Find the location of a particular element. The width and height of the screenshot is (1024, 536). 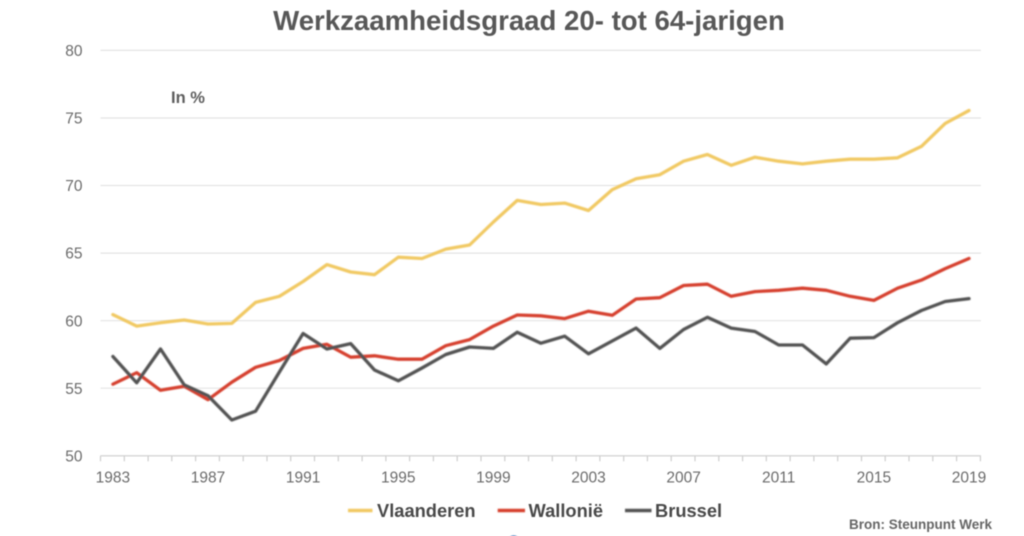

svg-text: 80 is located at coordinates (74, 51).